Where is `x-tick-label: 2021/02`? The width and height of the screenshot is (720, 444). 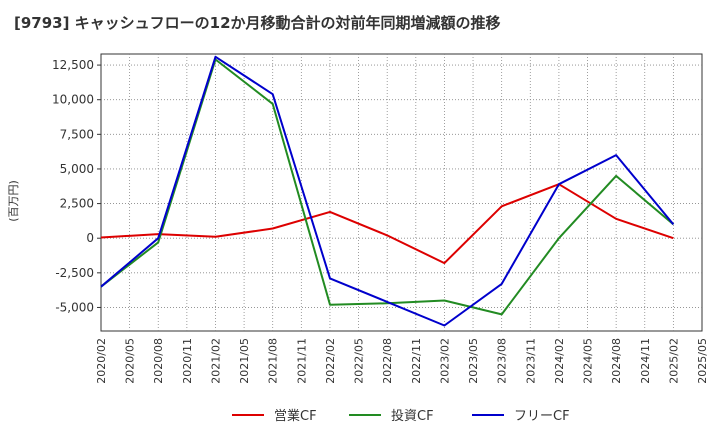 x-tick-label: 2021/02 is located at coordinates (215, 361).